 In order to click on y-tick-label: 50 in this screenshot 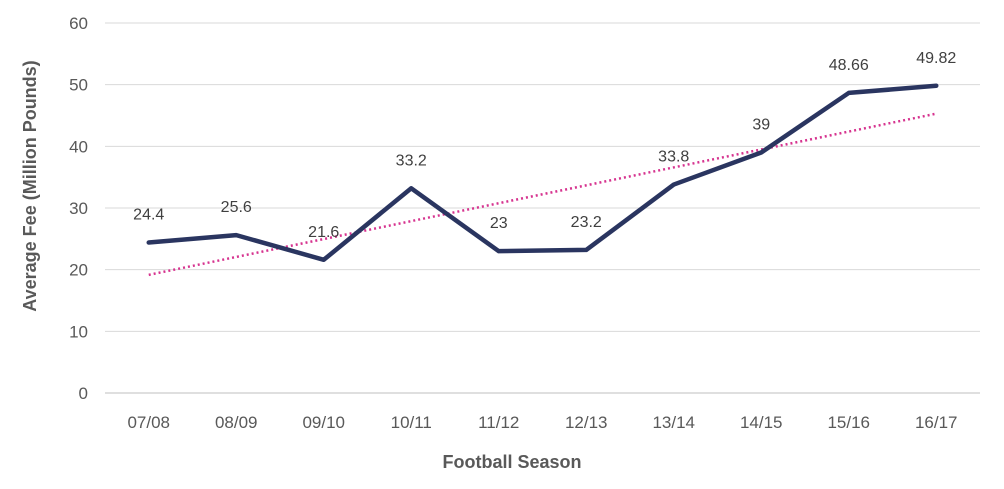, I will do `click(78, 85)`.